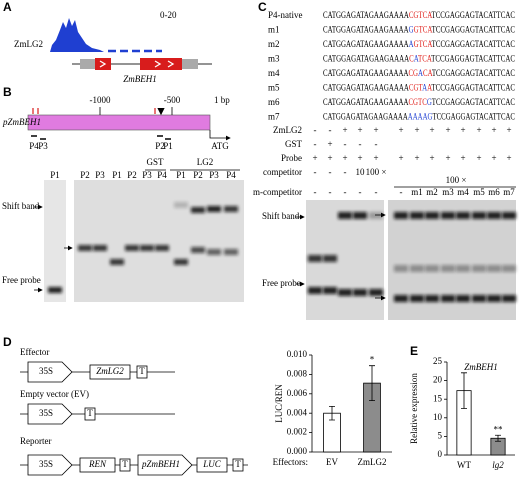 This screenshot has height=483, width=520. I want to click on lane-label: P3, so click(100, 175).